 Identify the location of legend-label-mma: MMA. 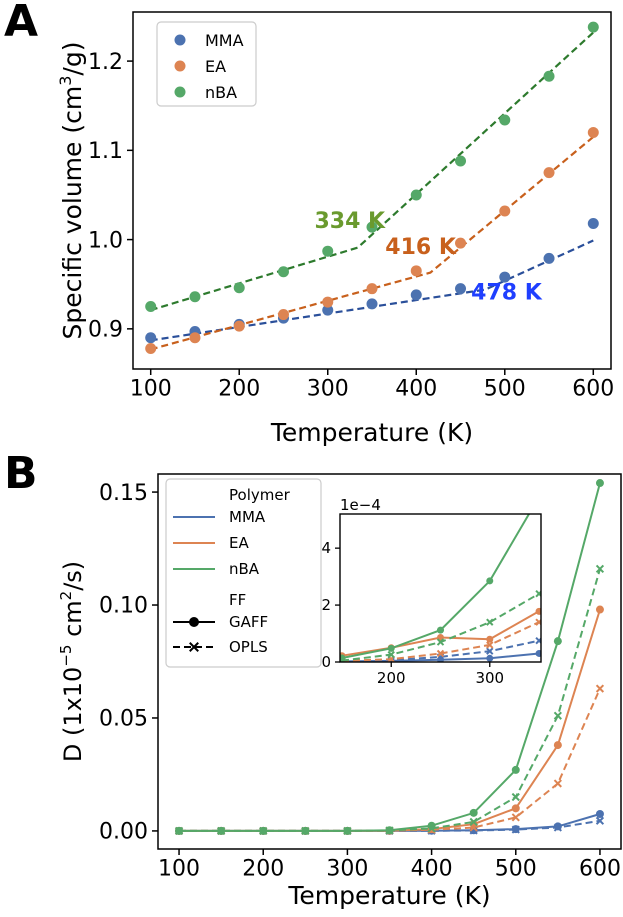
(224, 40).